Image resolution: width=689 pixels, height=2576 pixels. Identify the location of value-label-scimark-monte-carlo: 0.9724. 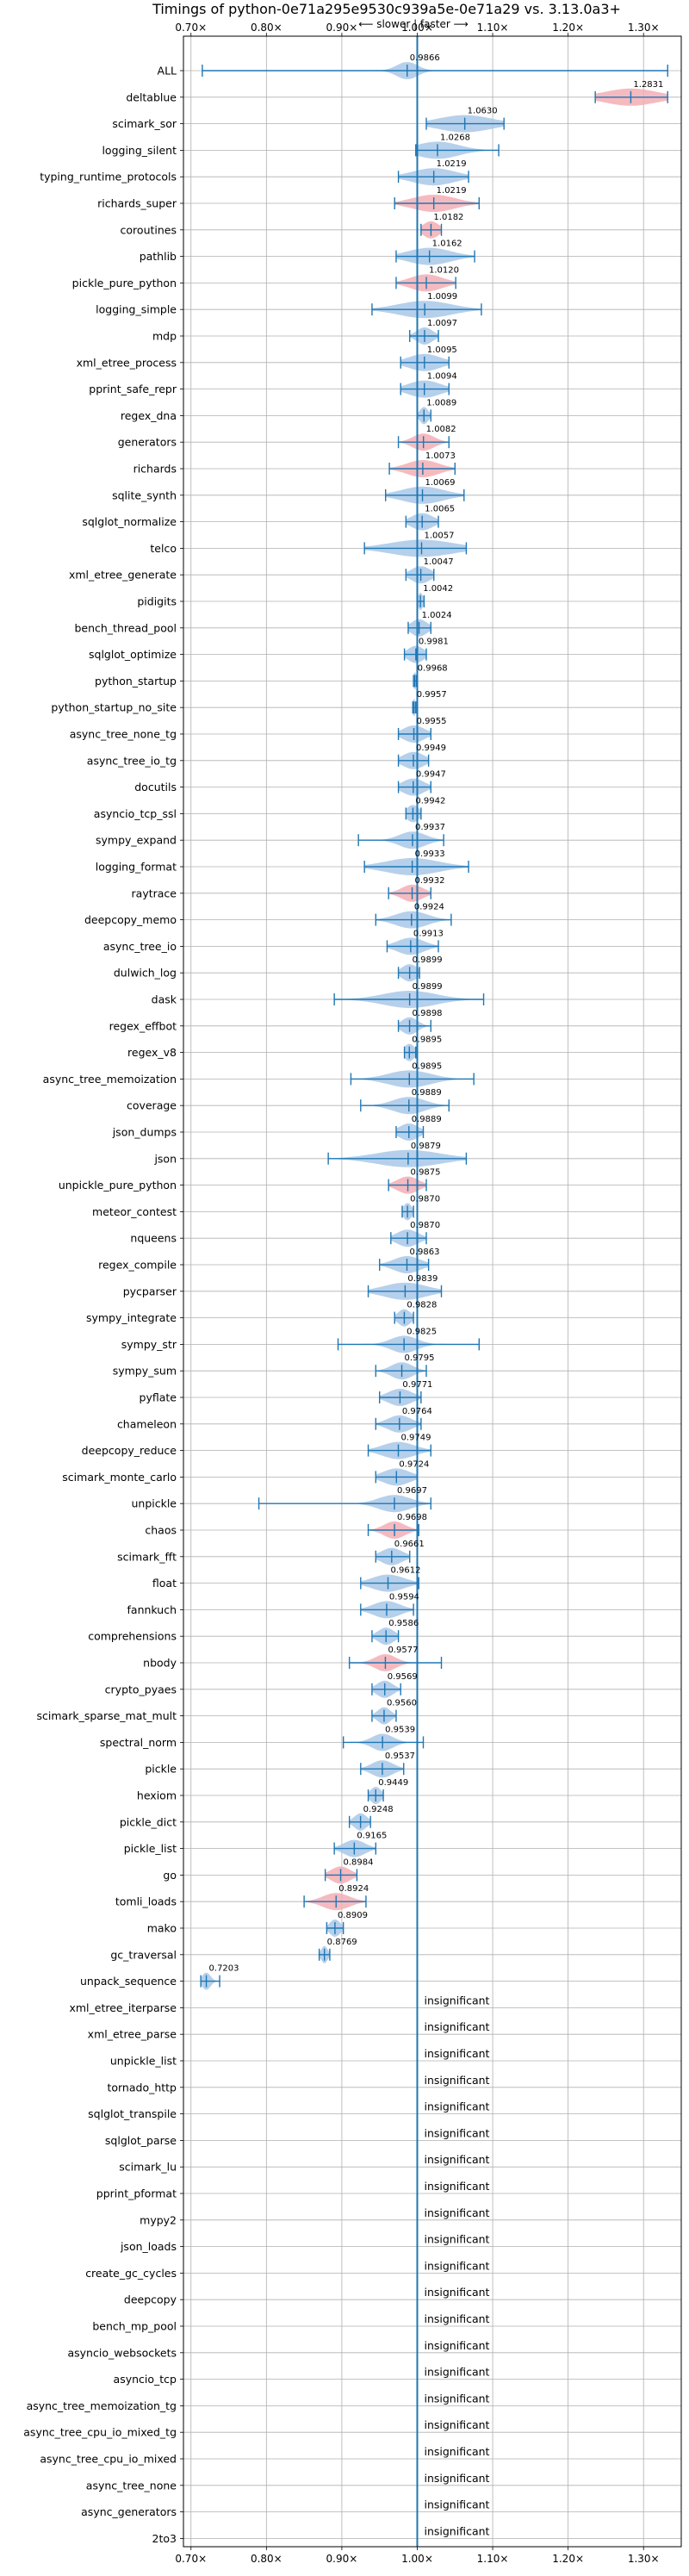
(414, 1464).